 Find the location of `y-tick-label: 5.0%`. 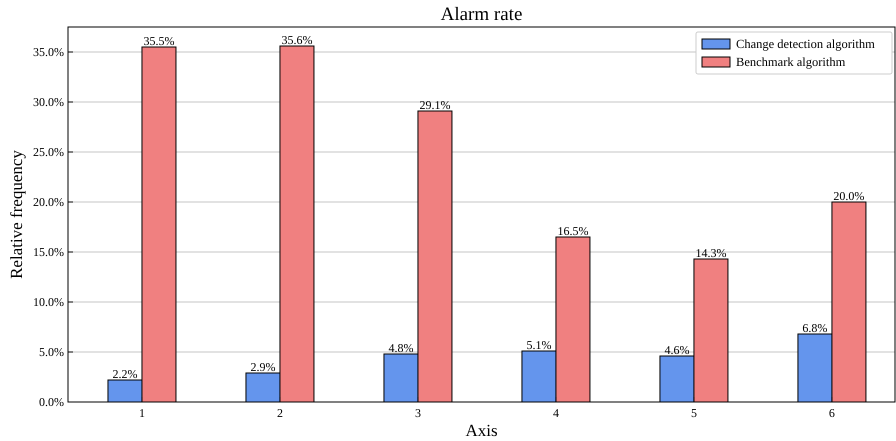

y-tick-label: 5.0% is located at coordinates (51, 352).